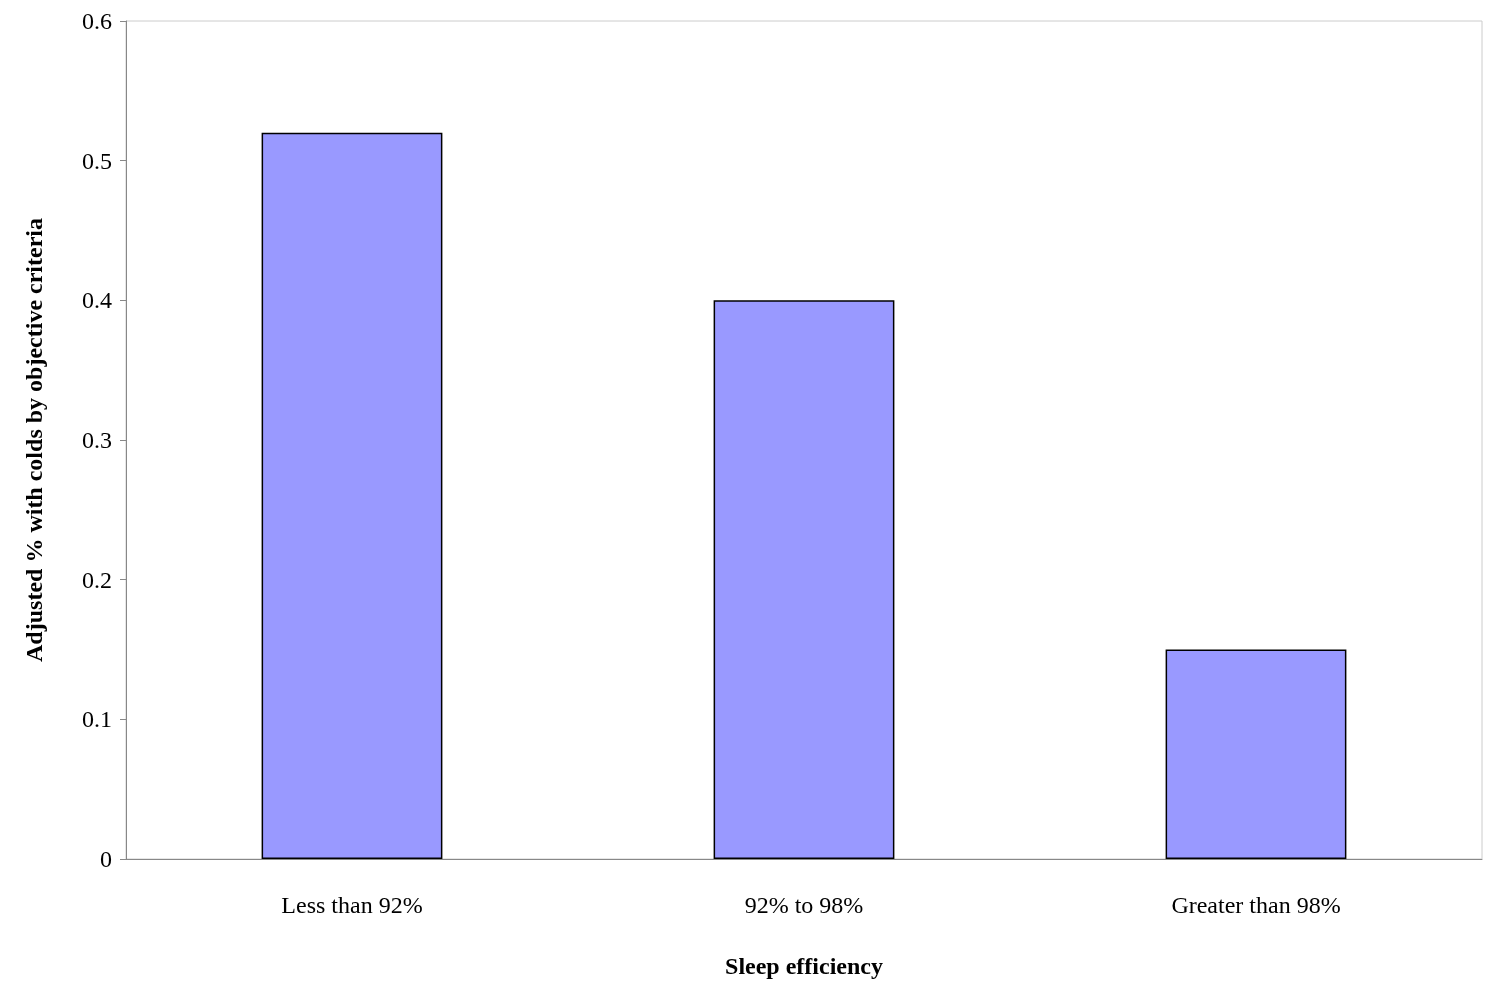  What do you see at coordinates (352, 905) in the screenshot?
I see `x-tick-label: Less than 92%` at bounding box center [352, 905].